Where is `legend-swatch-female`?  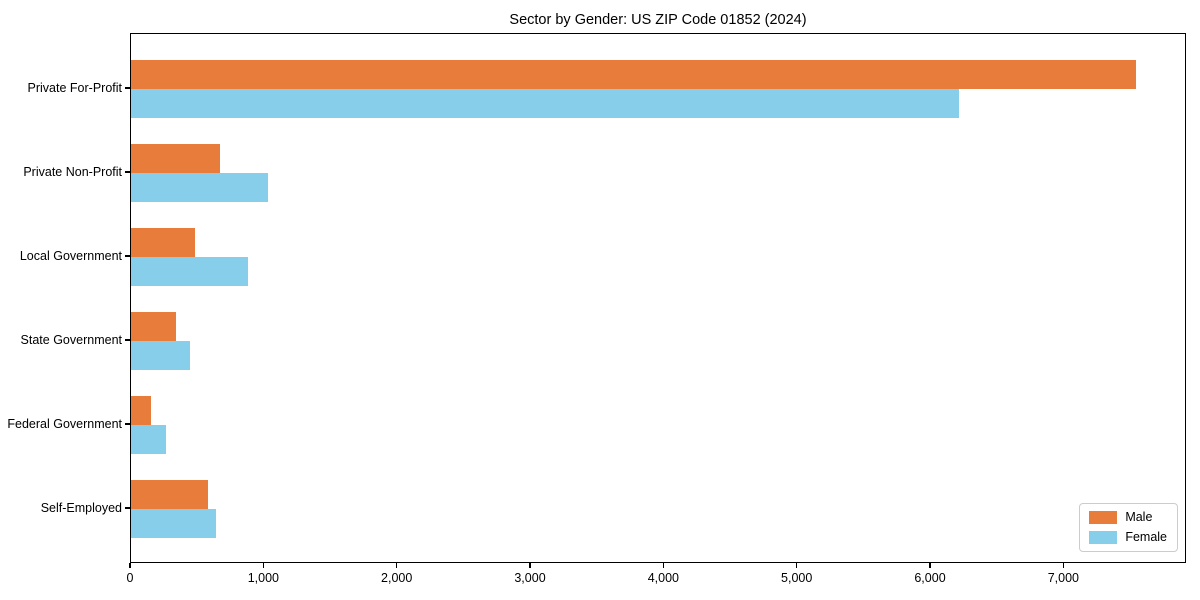
legend-swatch-female is located at coordinates (1103, 537).